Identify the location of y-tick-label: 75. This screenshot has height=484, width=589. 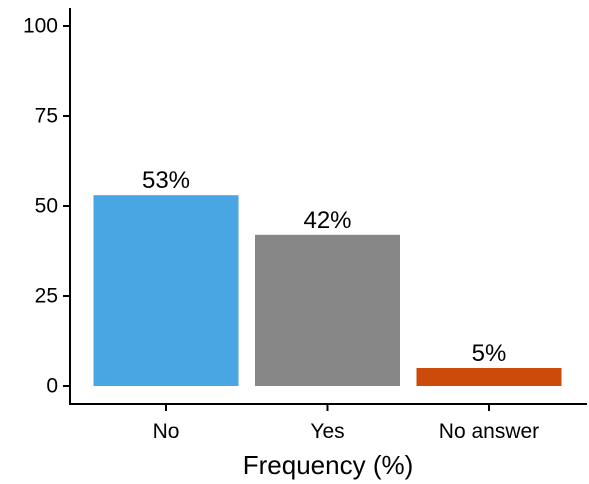
(46, 116).